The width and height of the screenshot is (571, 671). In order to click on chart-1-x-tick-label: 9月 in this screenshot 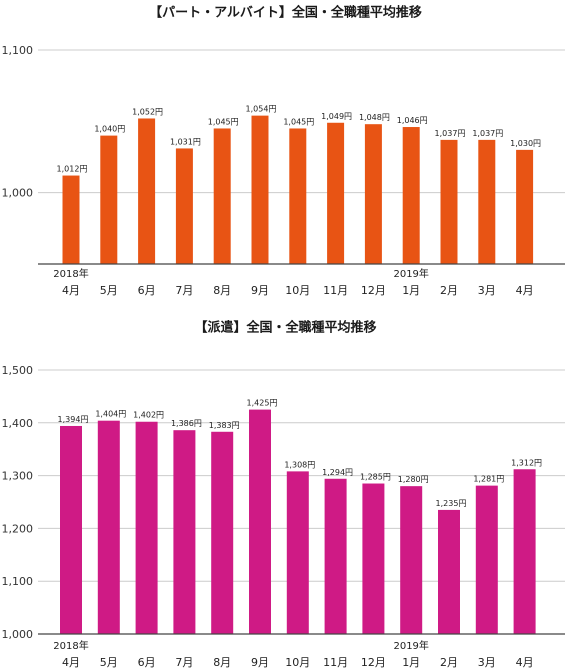, I will do `click(260, 290)`.